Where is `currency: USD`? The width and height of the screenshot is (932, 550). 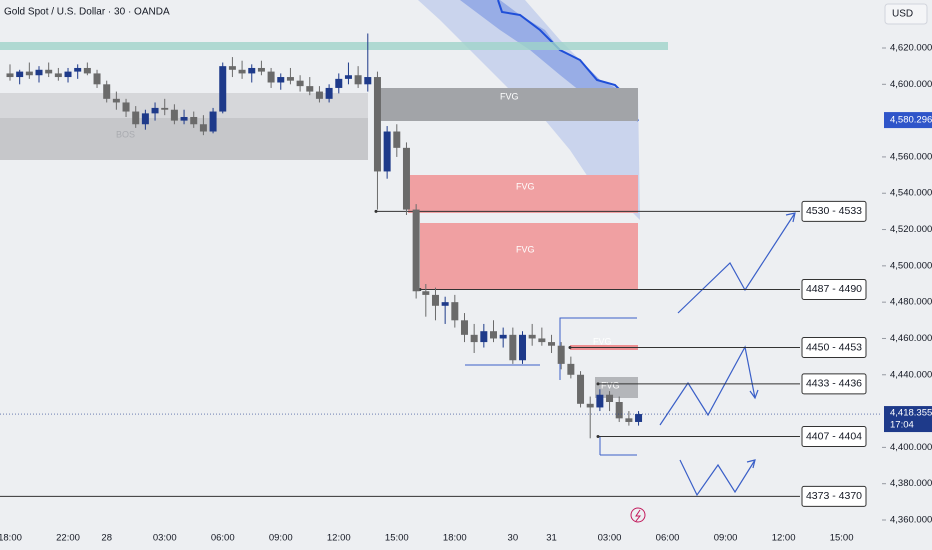
currency: USD is located at coordinates (902, 14).